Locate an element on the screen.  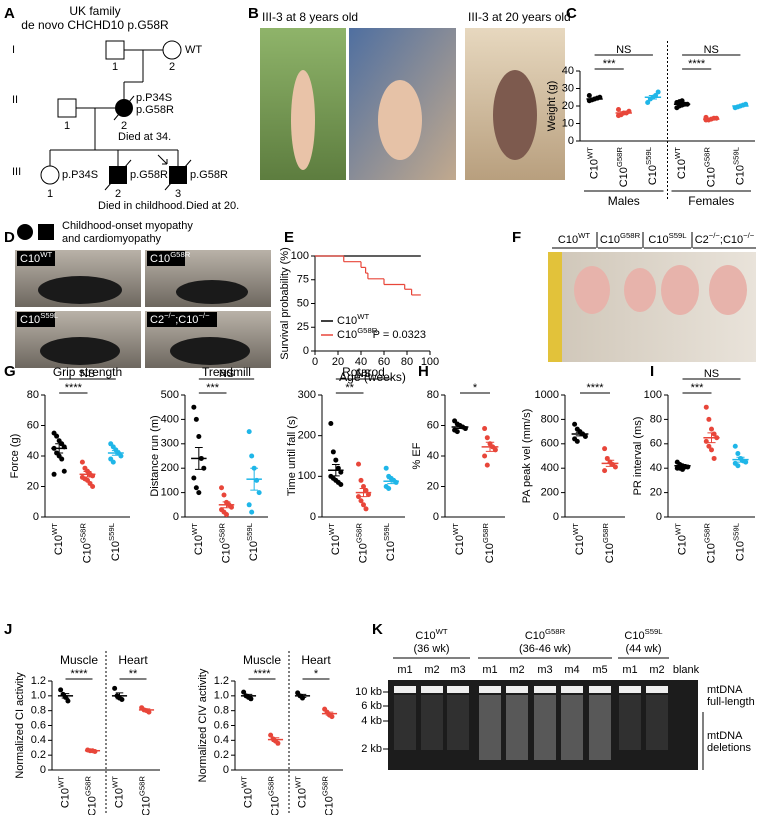
y-axis-label: Force (g) is located at coordinates (15, 456).